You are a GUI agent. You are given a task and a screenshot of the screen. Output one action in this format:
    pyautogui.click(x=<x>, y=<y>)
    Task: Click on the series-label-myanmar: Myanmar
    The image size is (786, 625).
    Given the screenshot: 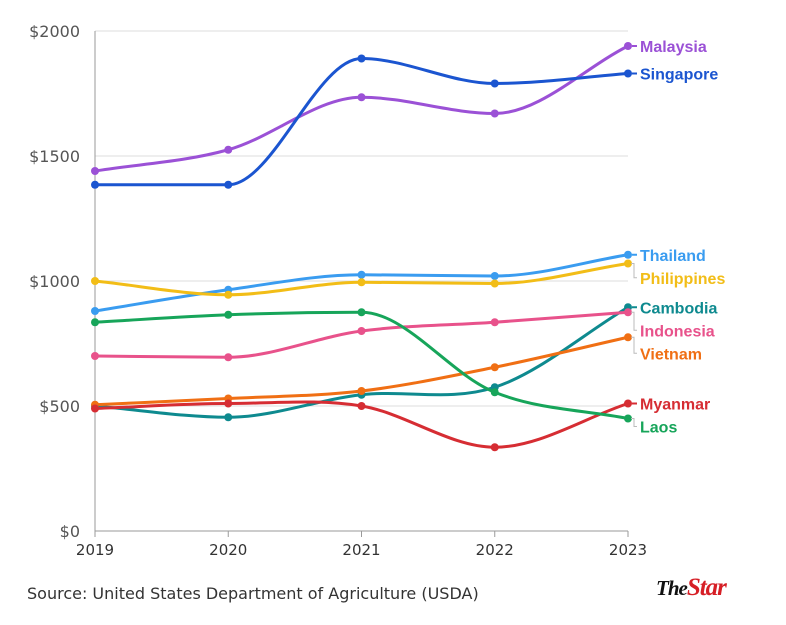 What is the action you would take?
    pyautogui.click(x=675, y=405)
    